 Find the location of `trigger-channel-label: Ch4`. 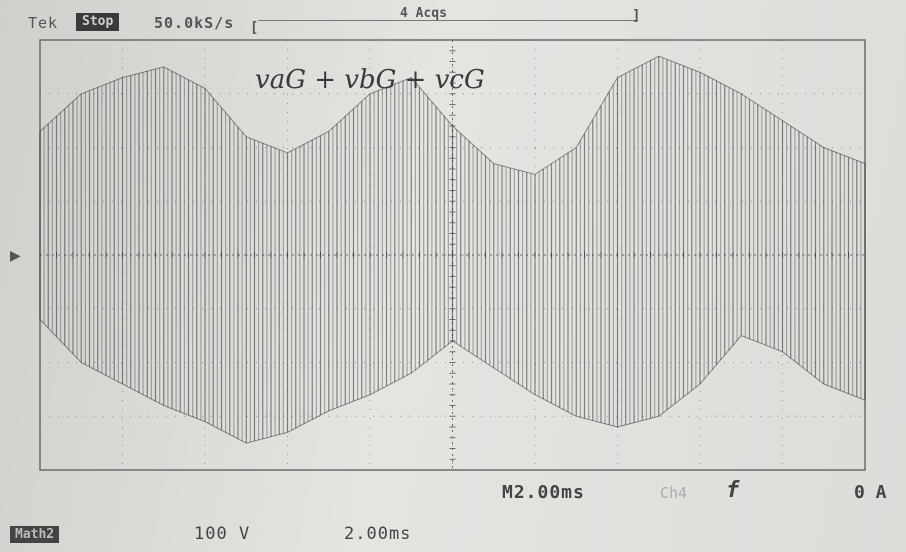

trigger-channel-label: Ch4 is located at coordinates (673, 493).